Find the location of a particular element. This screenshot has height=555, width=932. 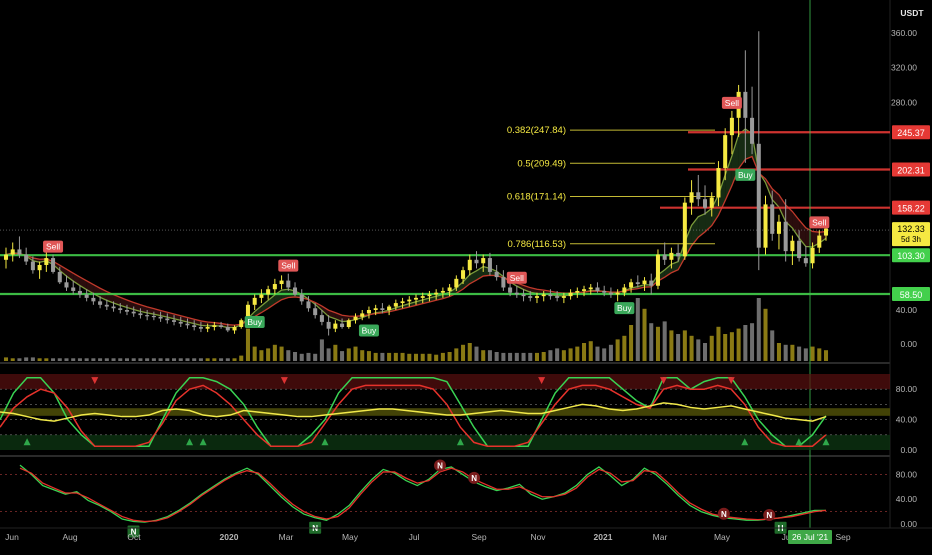

fib-label: 0.618(171.14) is located at coordinates (536, 196).